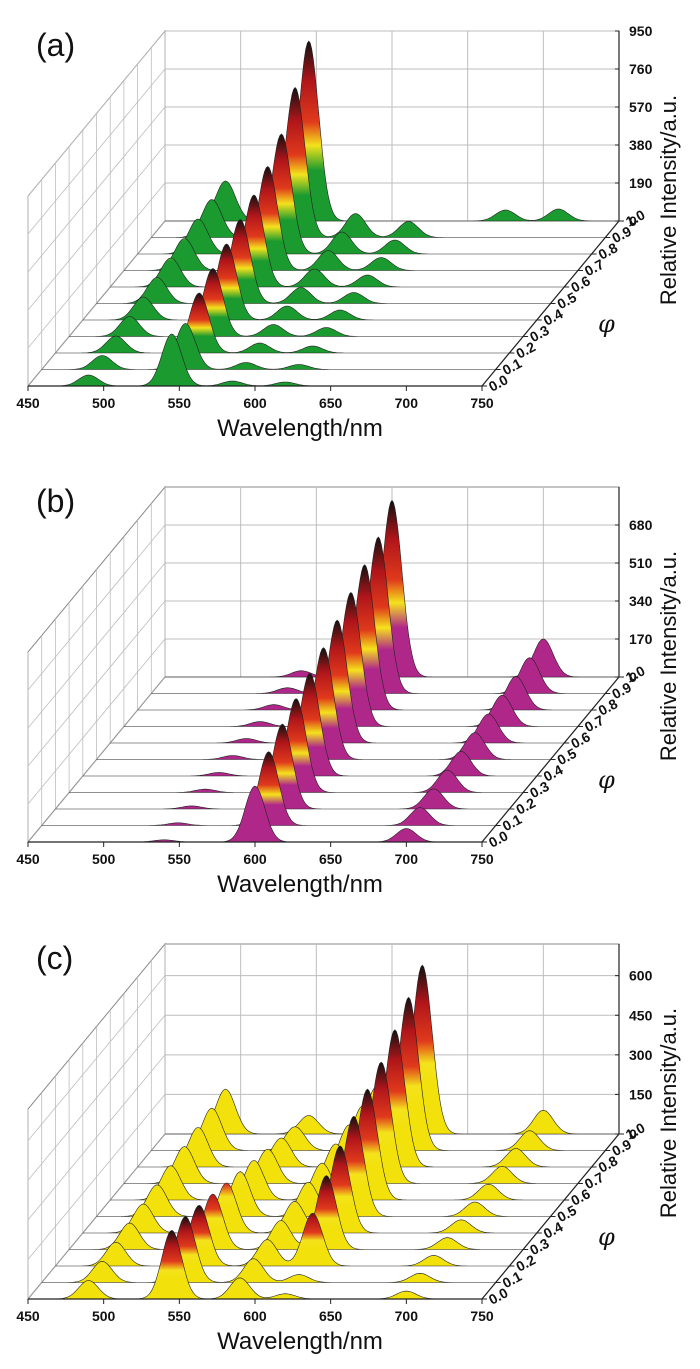 This screenshot has width=700, height=1369. What do you see at coordinates (641, 107) in the screenshot?
I see `z-tick-label: 570` at bounding box center [641, 107].